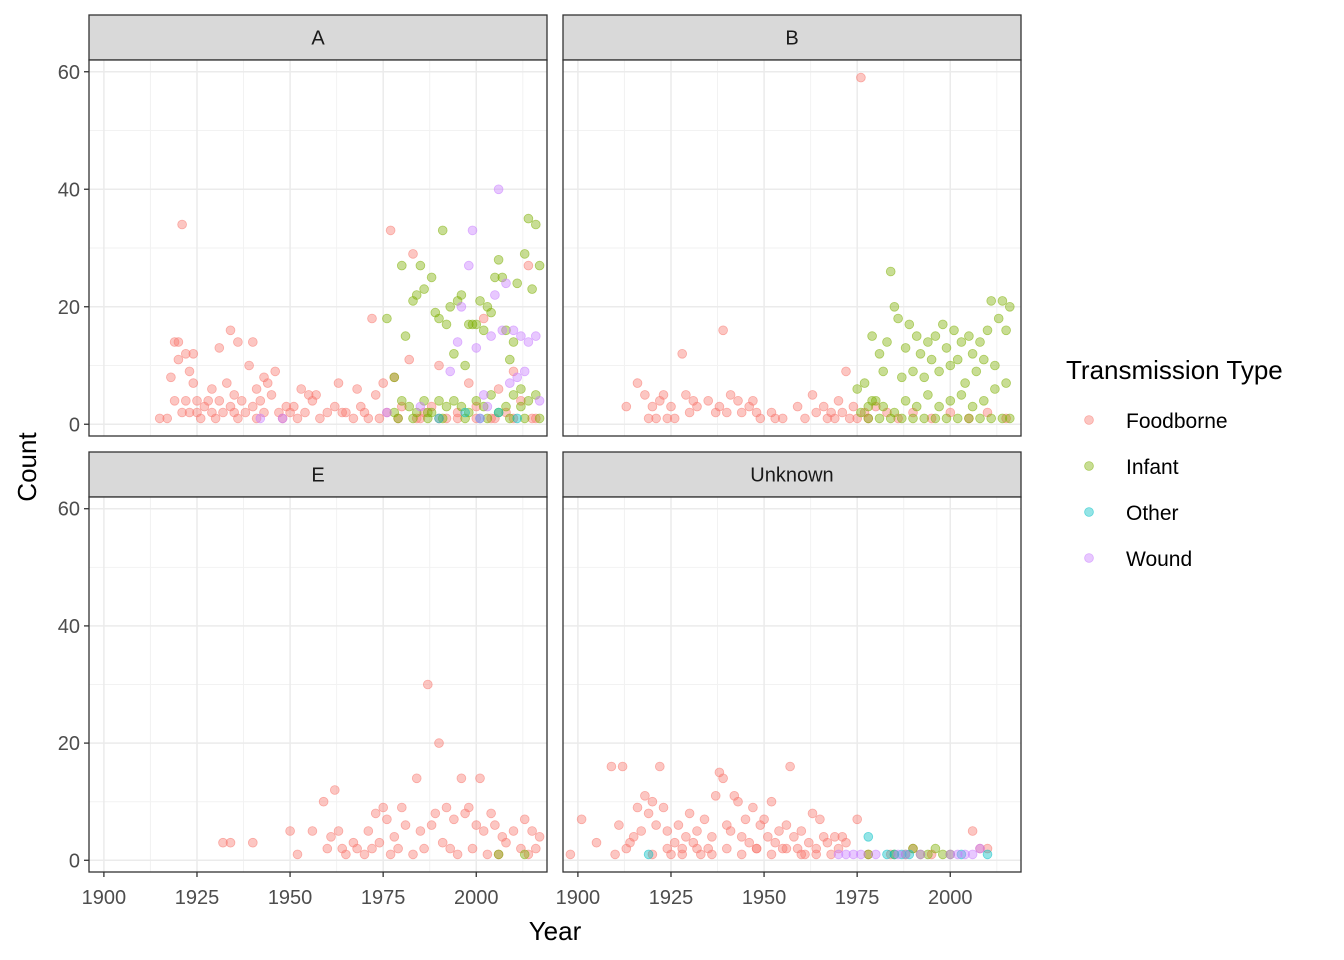 The height and width of the screenshot is (960, 1344). I want to click on legend-label-foodborne: Foodborne, so click(1177, 421).